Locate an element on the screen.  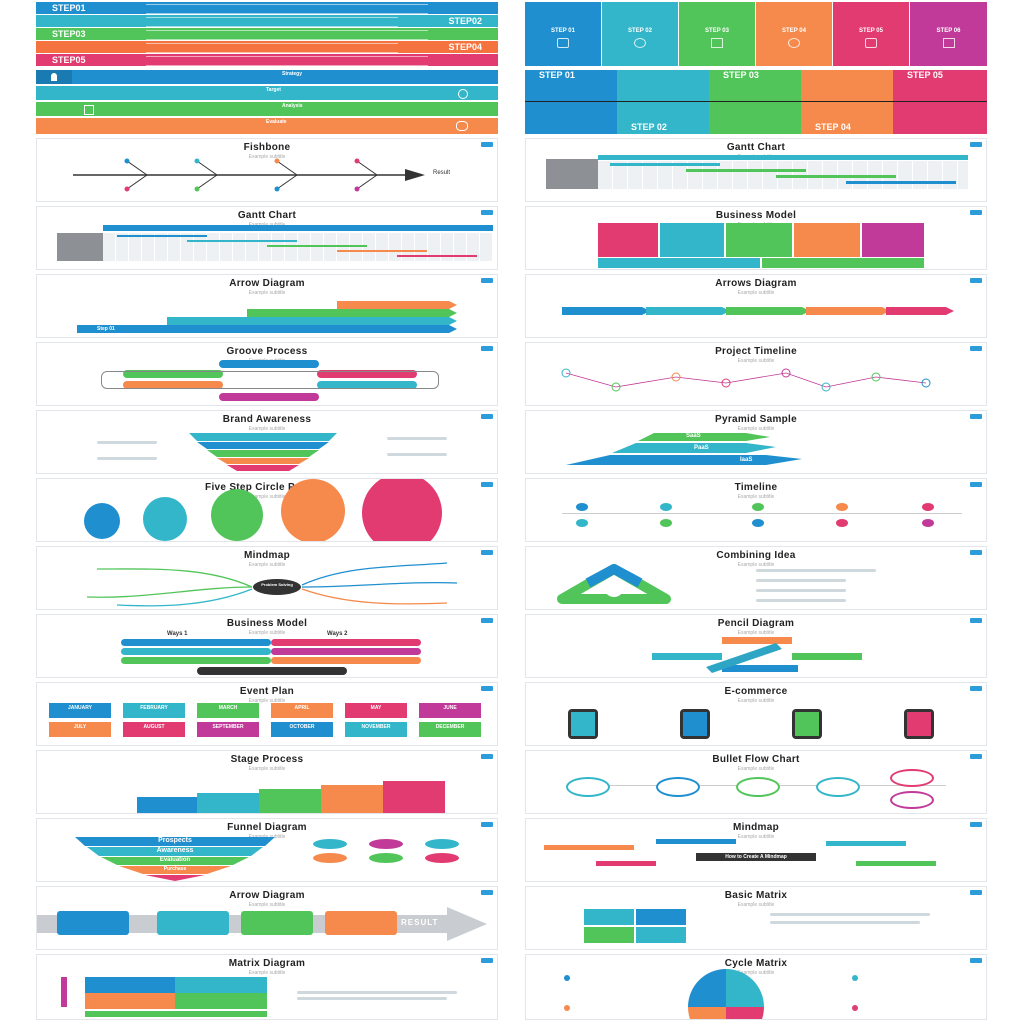
slide-title: Arrow Diagram is located at coordinates (267, 283).